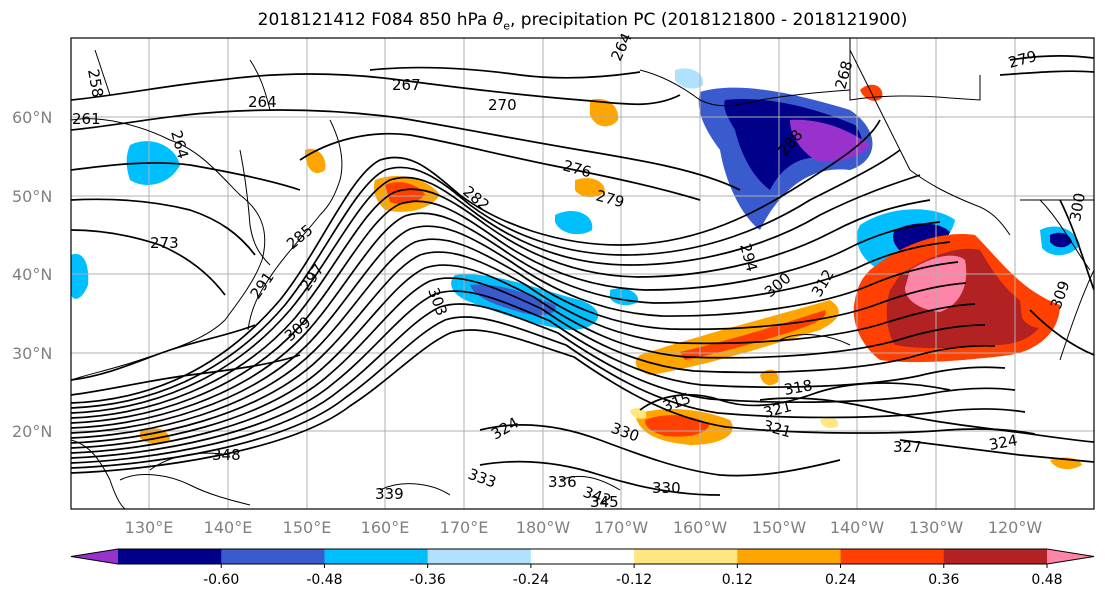  Describe the element at coordinates (543, 527) in the screenshot. I see `lon-label: 180°W` at that location.